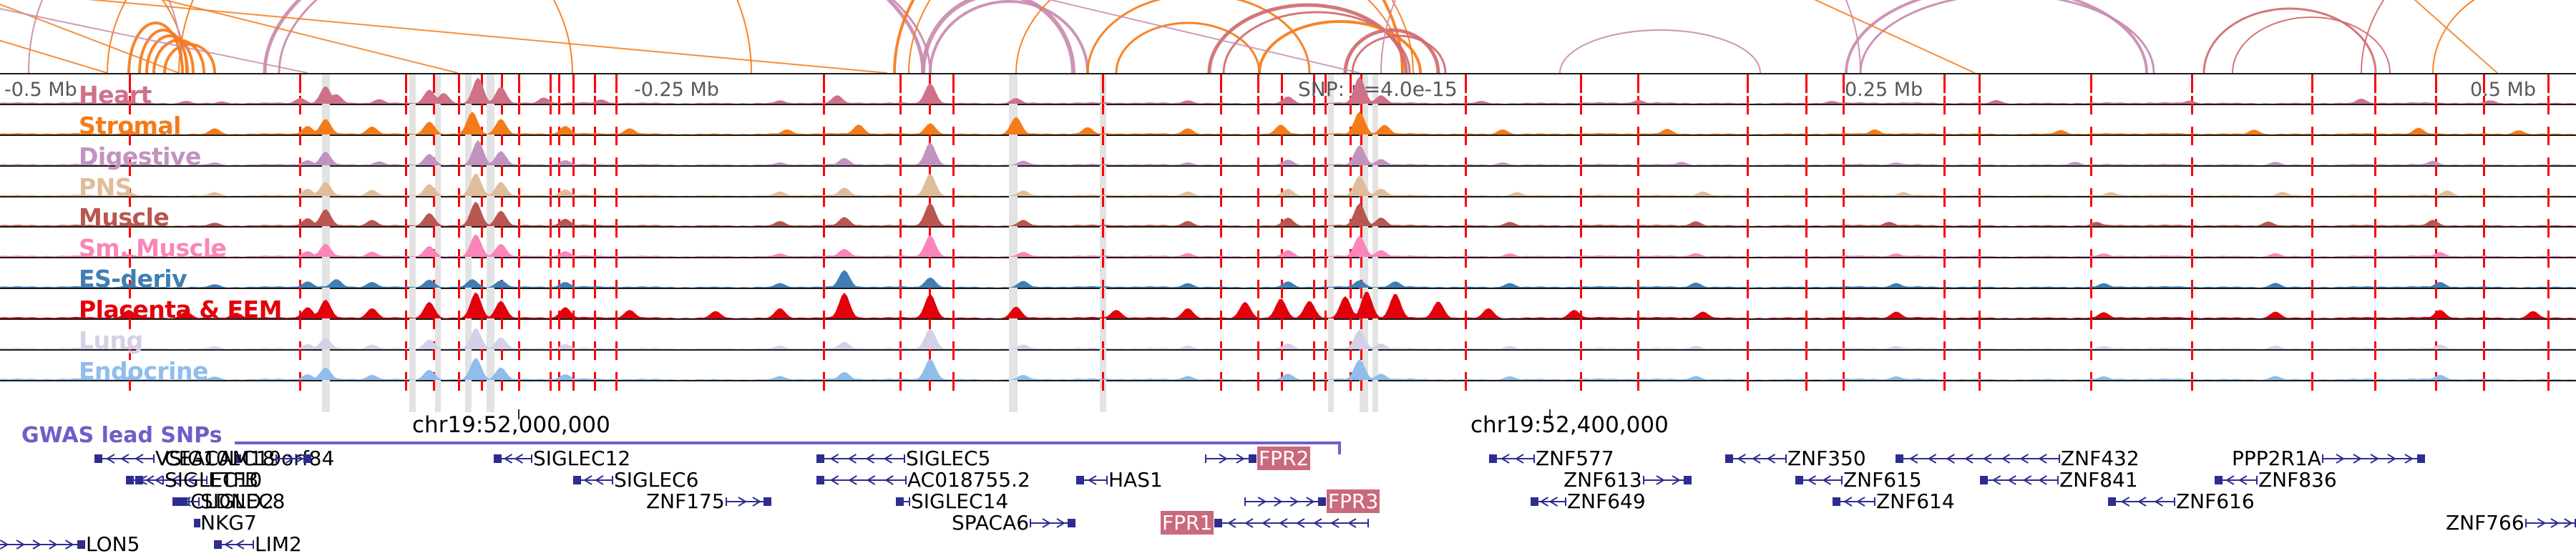  What do you see at coordinates (140, 156) in the screenshot?
I see `track-label-digestive: Digestive` at bounding box center [140, 156].